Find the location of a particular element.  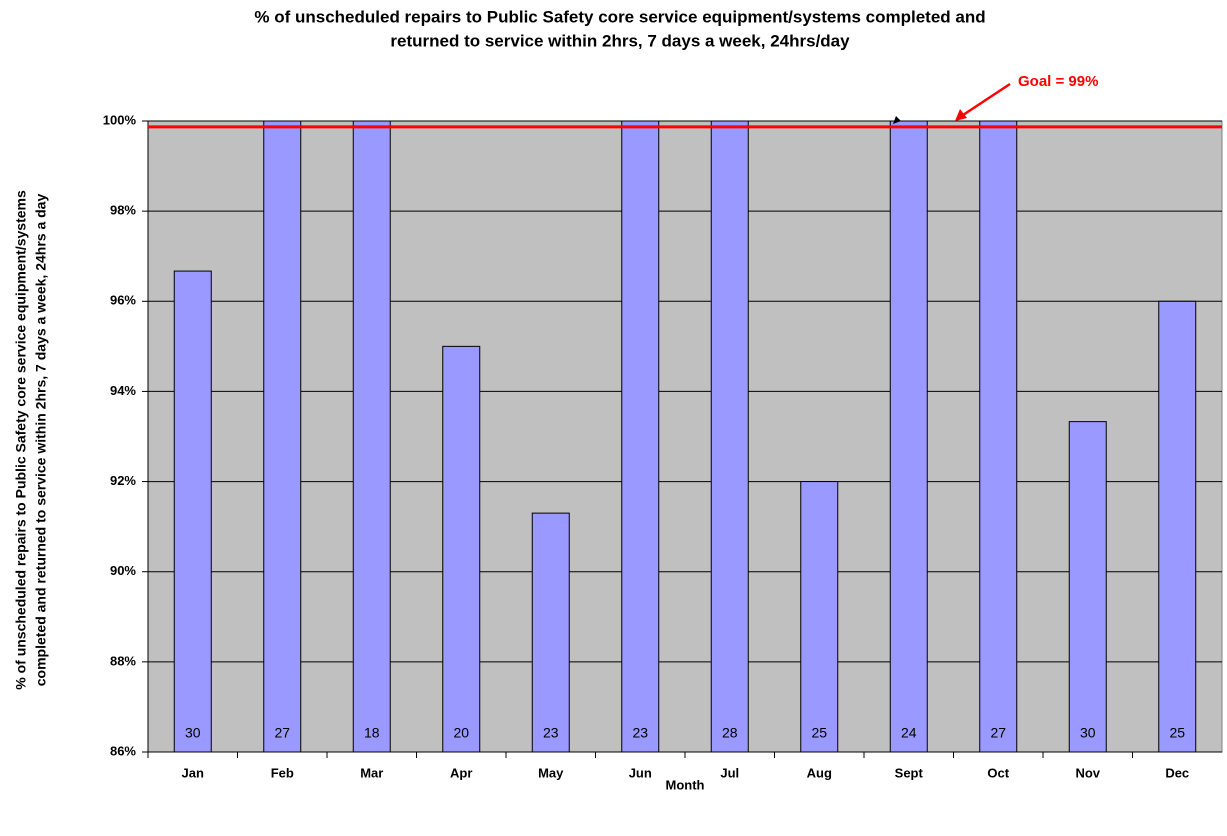

y-tick-label: 98% is located at coordinates (123, 210).